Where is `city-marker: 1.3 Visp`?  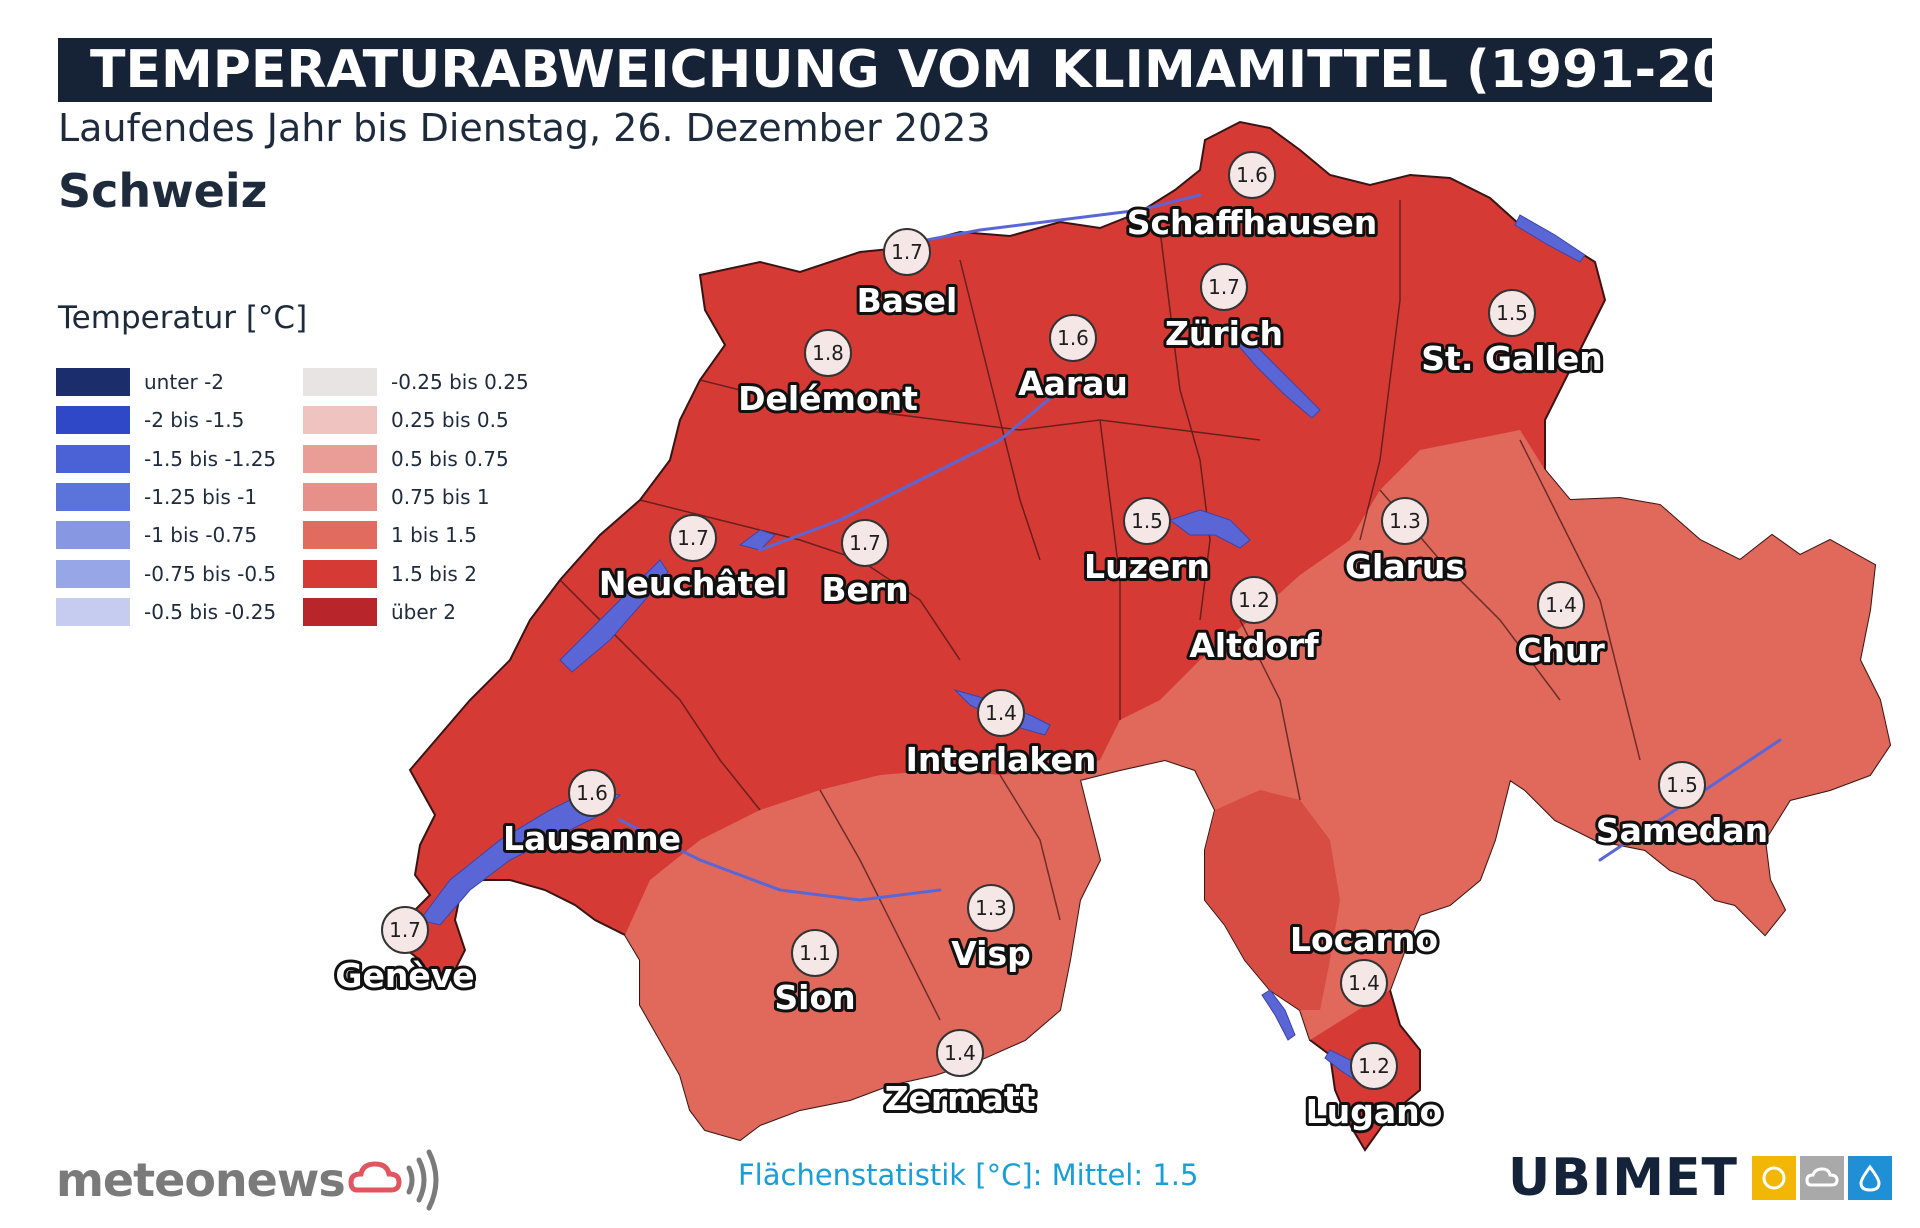 city-marker: 1.3 Visp is located at coordinates (991, 930).